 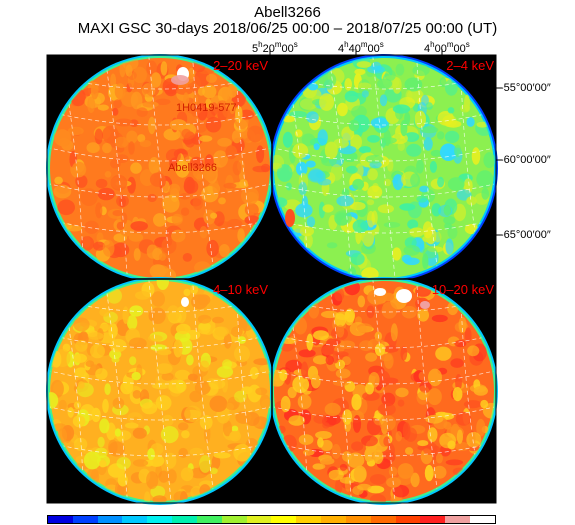 I want to click on band-label-2-20kev: 2–20 keV, so click(x=240, y=65).